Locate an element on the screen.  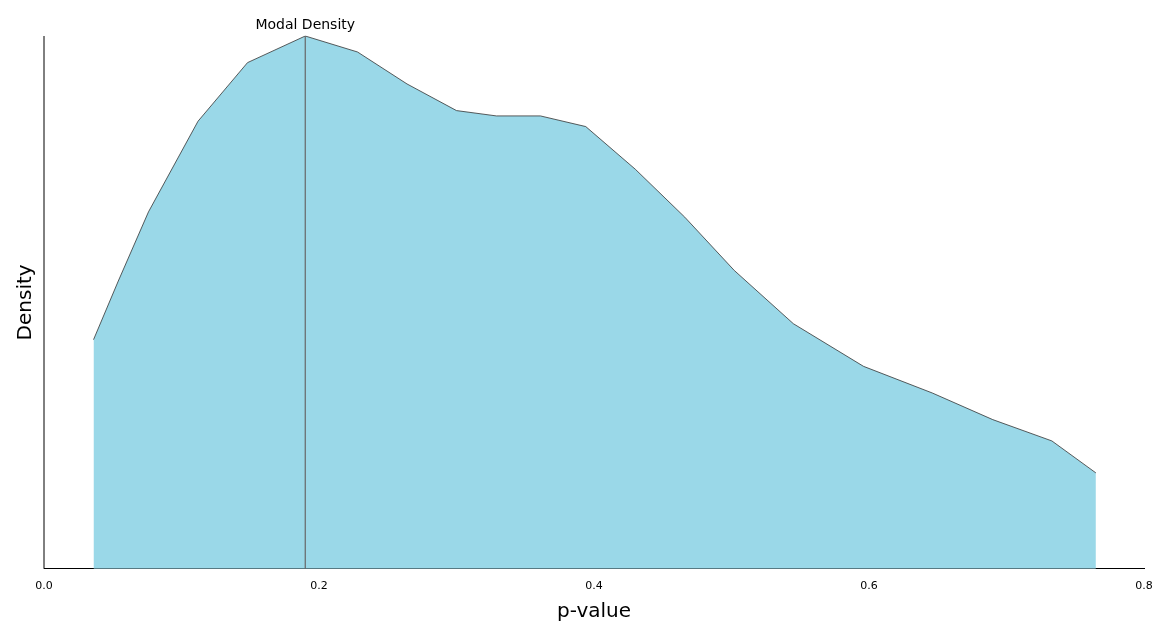
x-tick-label: 0.4 is located at coordinates (594, 586).